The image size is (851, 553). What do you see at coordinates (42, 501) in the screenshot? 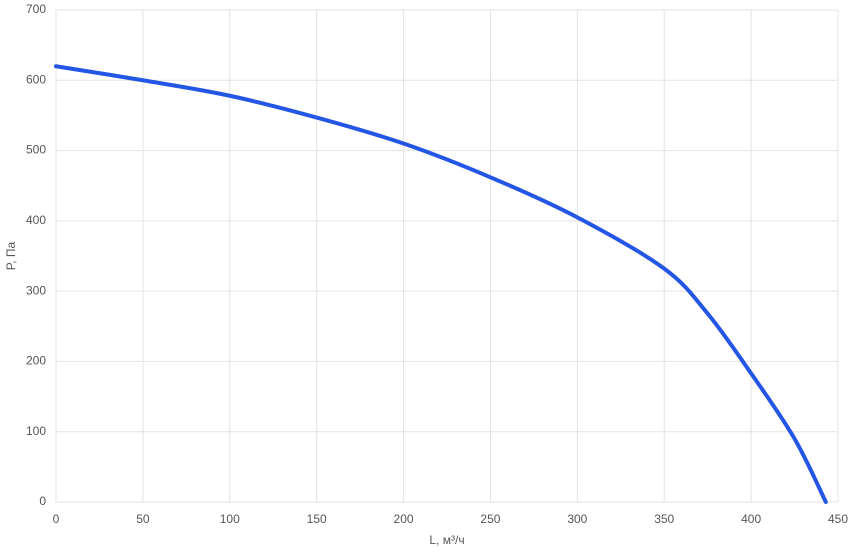
I see `y-tick-label: 0` at bounding box center [42, 501].